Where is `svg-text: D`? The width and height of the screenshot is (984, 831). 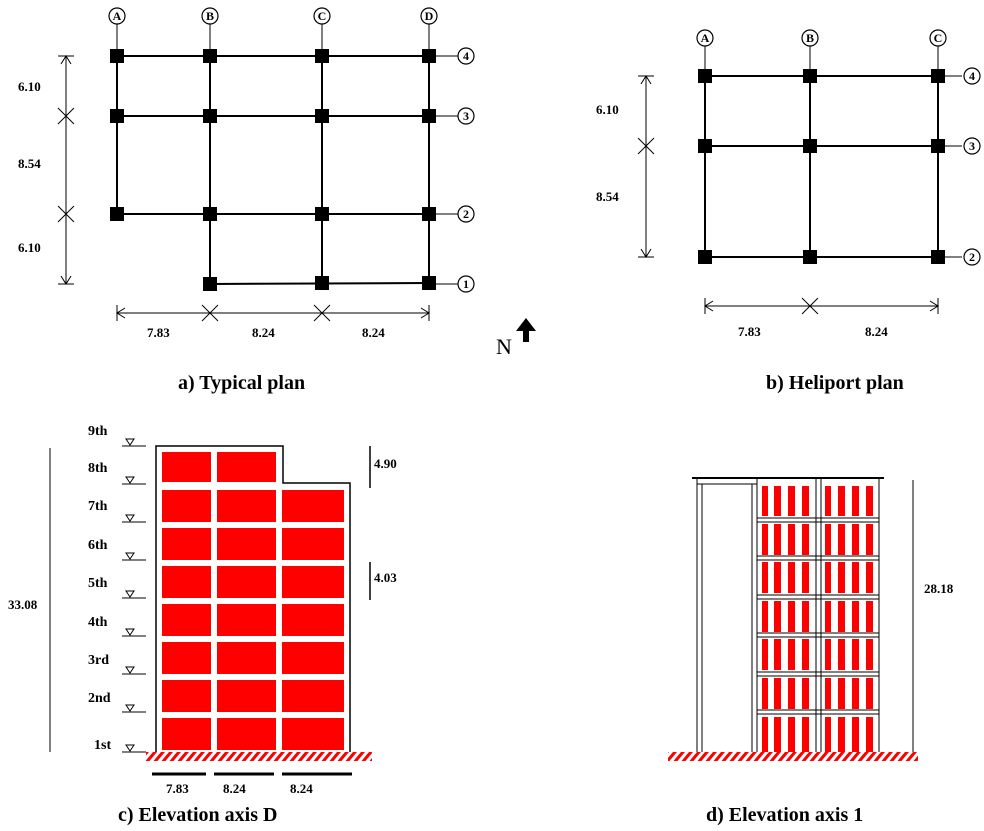 svg-text: D is located at coordinates (429, 16).